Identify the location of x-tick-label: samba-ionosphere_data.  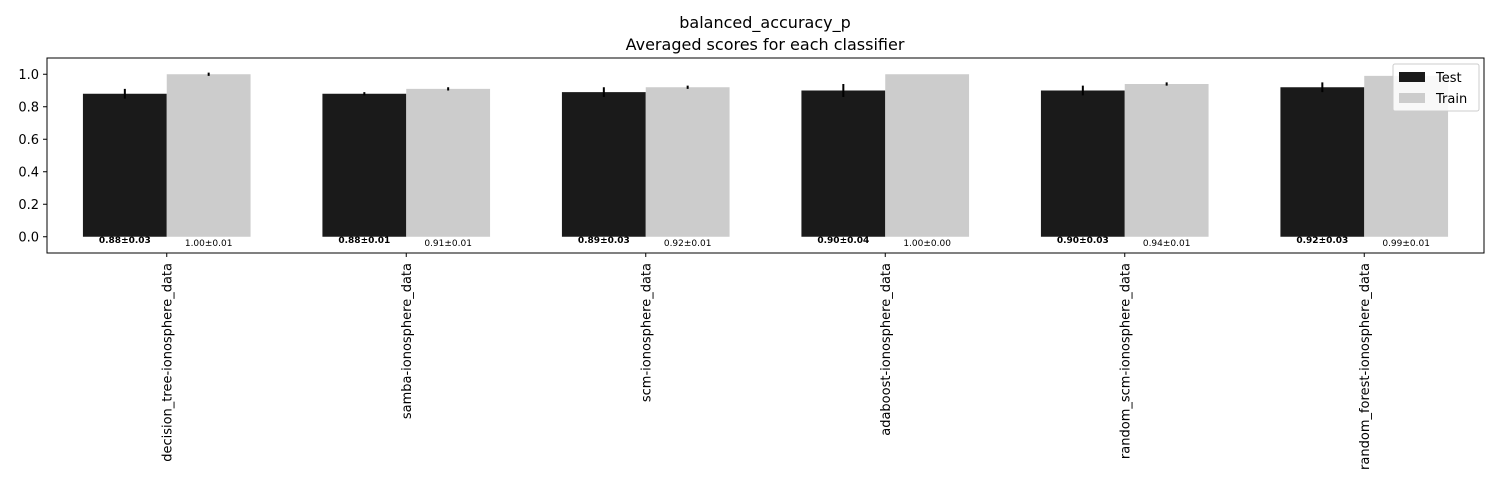
(407, 341).